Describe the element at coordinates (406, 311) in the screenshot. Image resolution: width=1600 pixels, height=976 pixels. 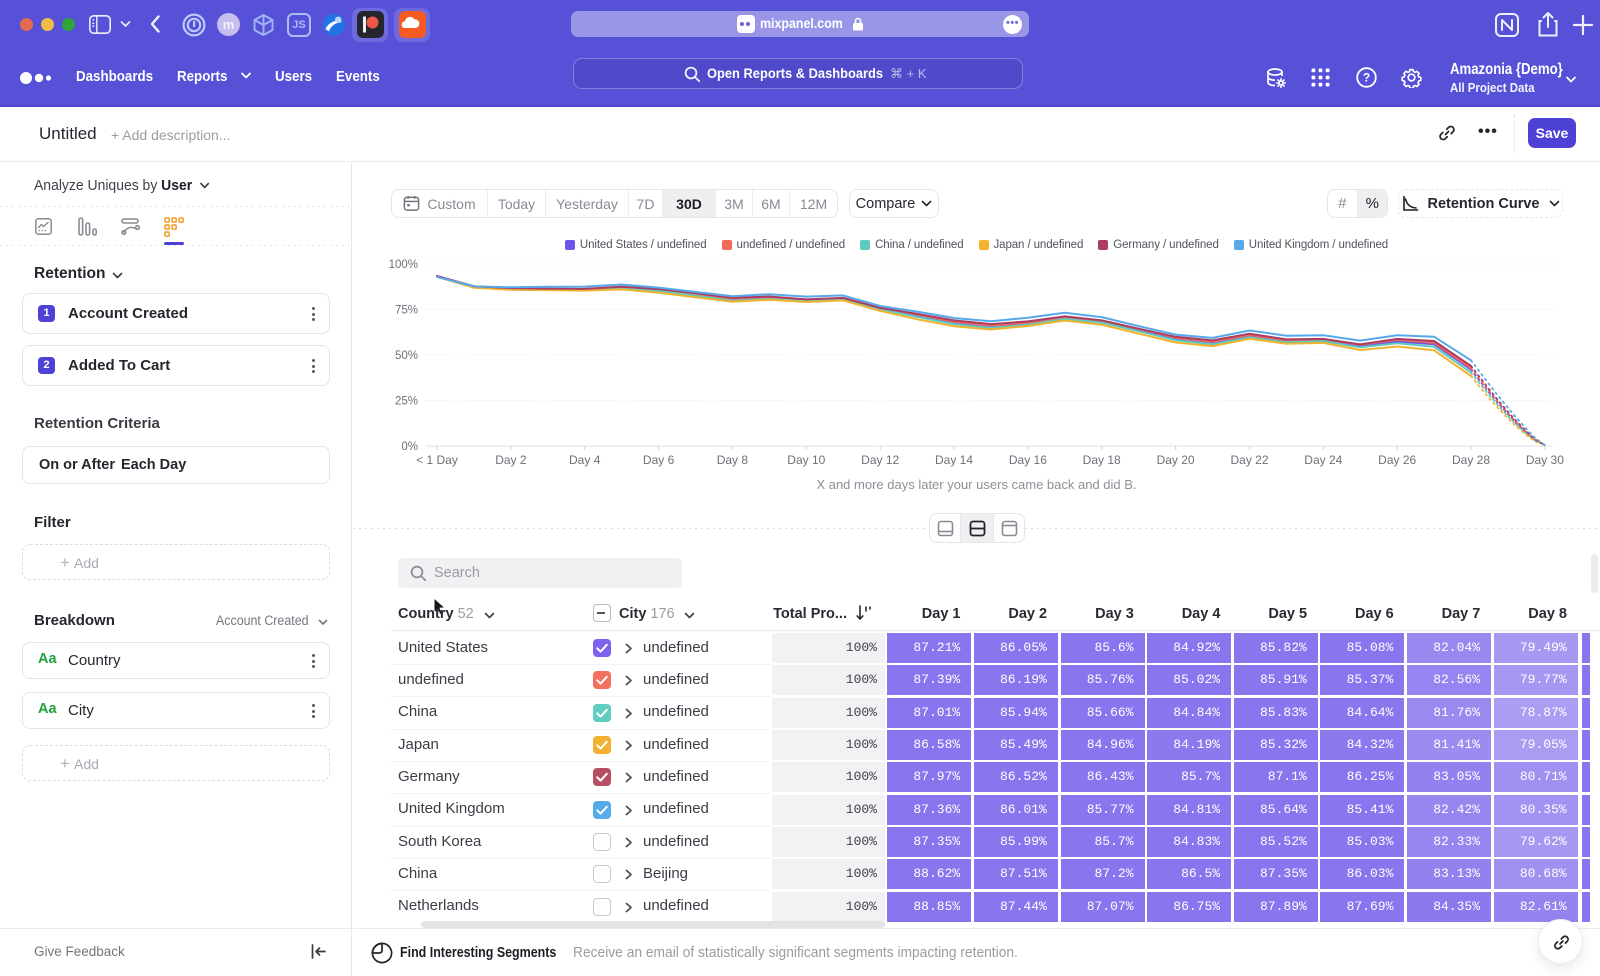
I see `svg-text: 75%` at that location.